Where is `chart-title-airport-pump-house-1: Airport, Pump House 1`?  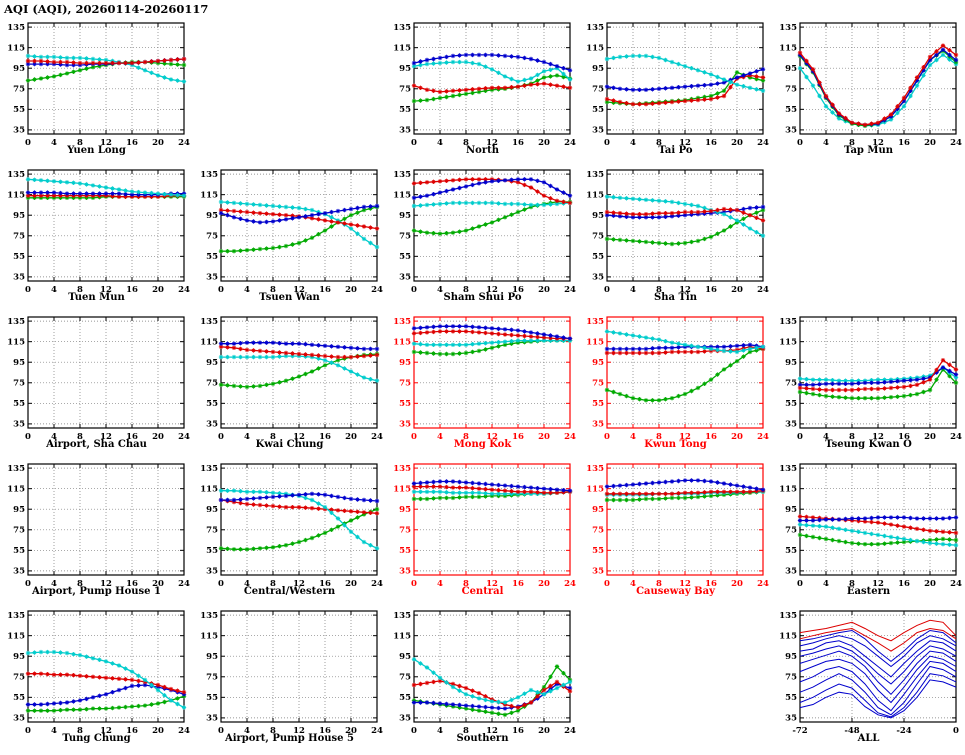
chart-title-airport-pump-house-1: Airport, Pump House 1 is located at coordinates (96, 591).